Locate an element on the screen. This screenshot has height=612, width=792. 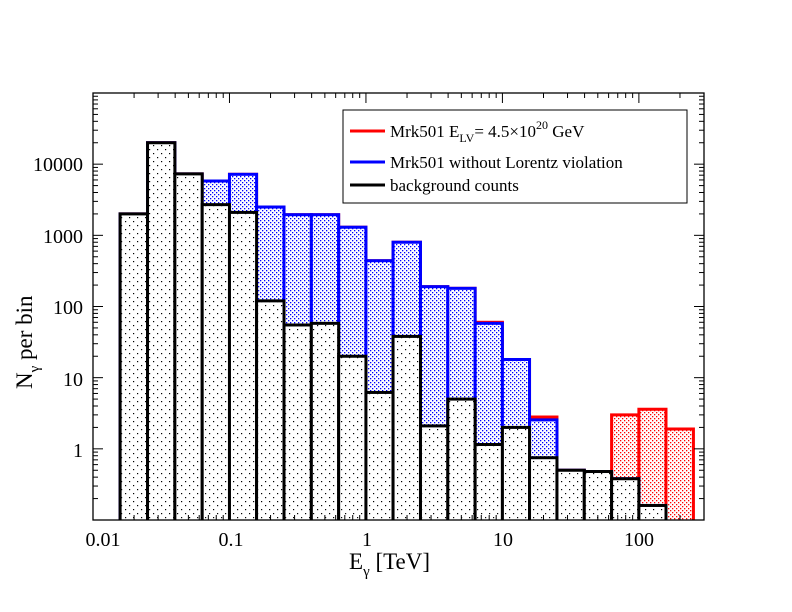
x-axis-title: Eγ [TeV] is located at coordinates (389, 564).